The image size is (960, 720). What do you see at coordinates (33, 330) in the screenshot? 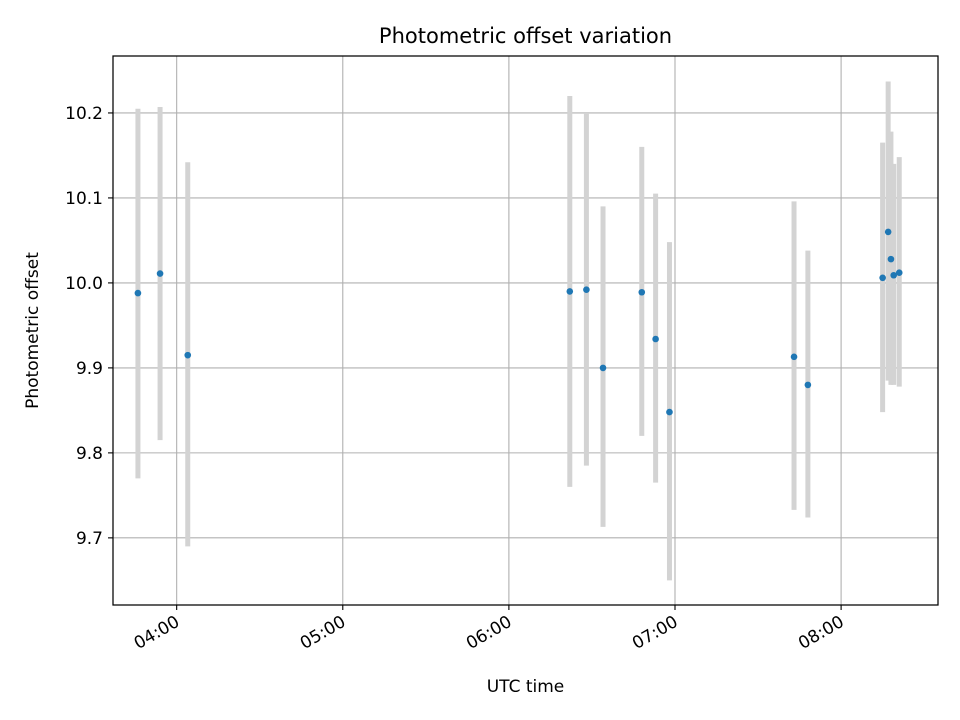
I see `y-axis-title: Photometric offset` at bounding box center [33, 330].